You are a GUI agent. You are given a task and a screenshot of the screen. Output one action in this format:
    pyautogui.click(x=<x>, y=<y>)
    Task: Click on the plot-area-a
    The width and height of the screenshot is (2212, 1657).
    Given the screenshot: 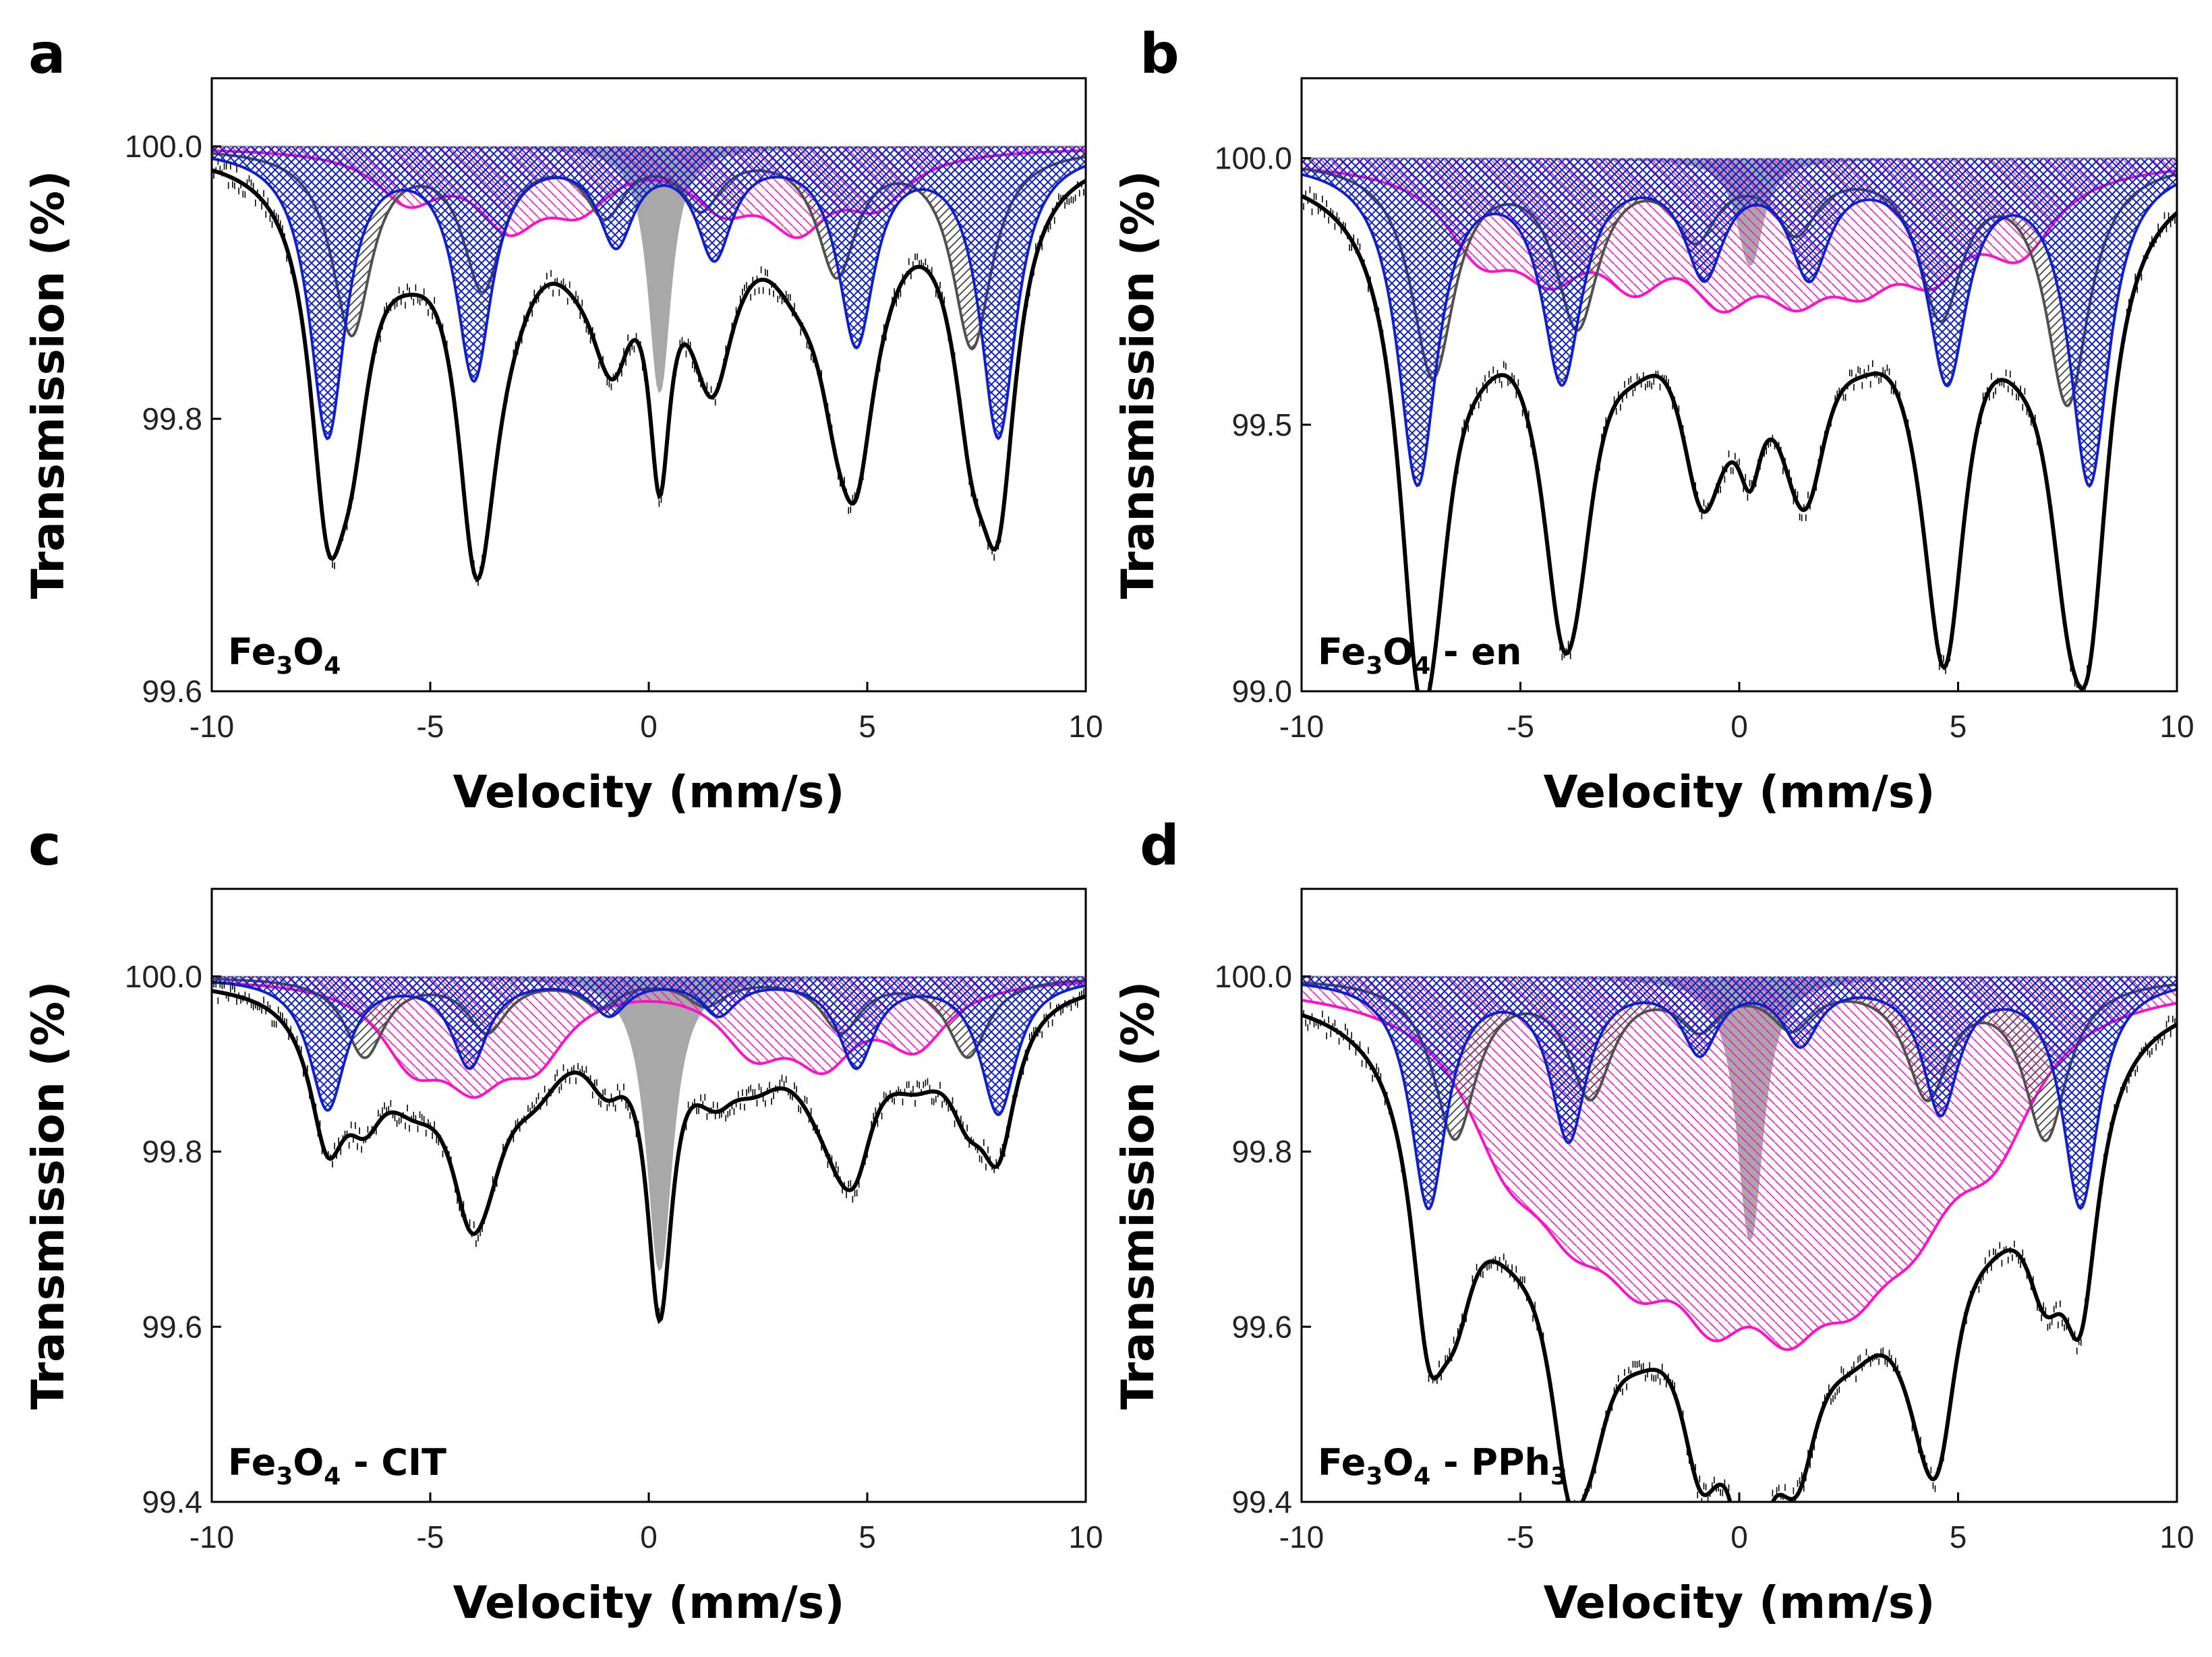 What is the action you would take?
    pyautogui.click(x=648, y=385)
    